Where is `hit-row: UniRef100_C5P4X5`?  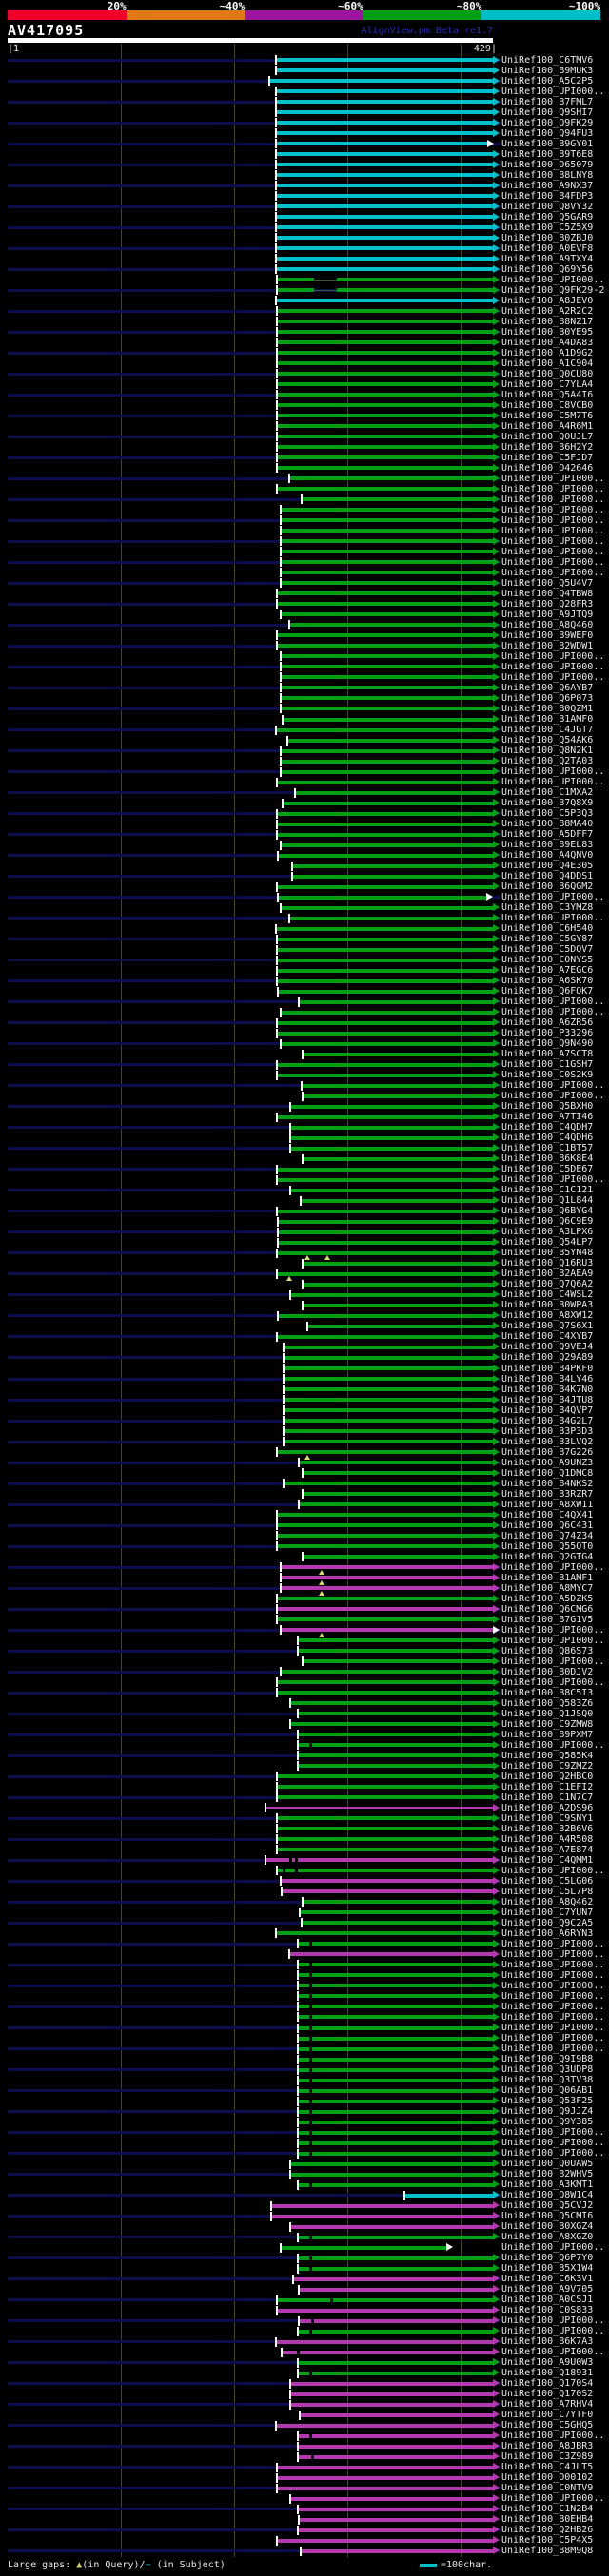 hit-row: UniRef100_C5P4X5 is located at coordinates (304, 2540).